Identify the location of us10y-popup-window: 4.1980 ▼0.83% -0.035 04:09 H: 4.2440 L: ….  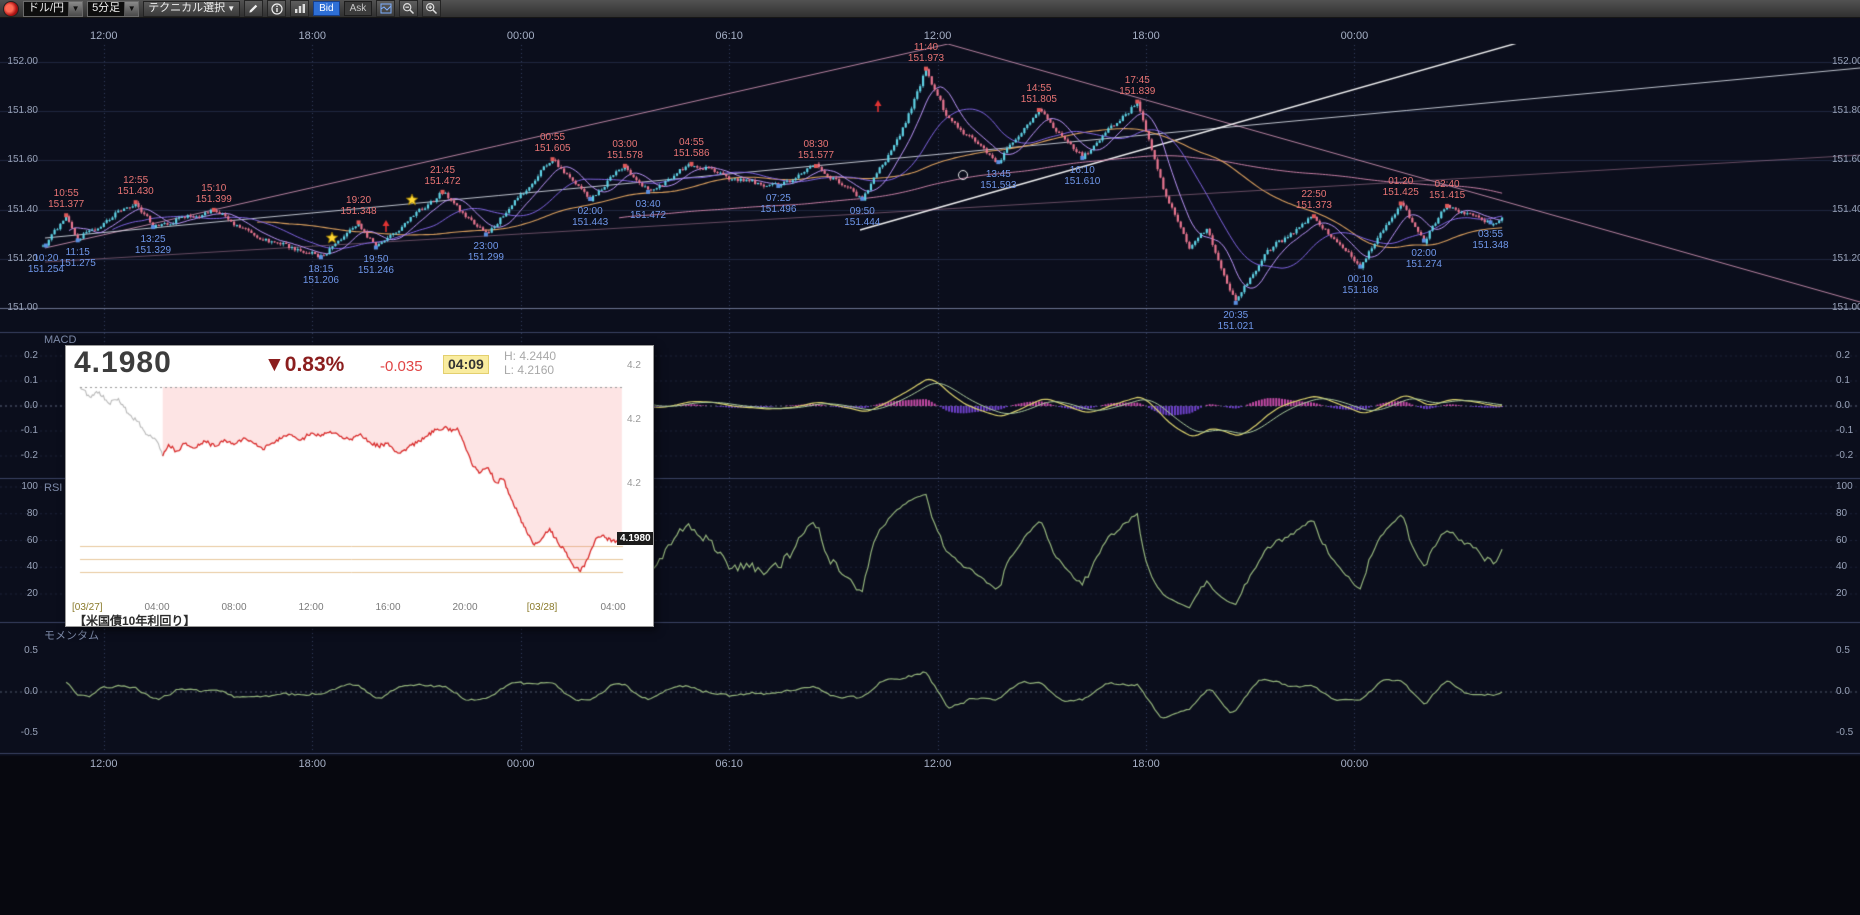
(359, 486).